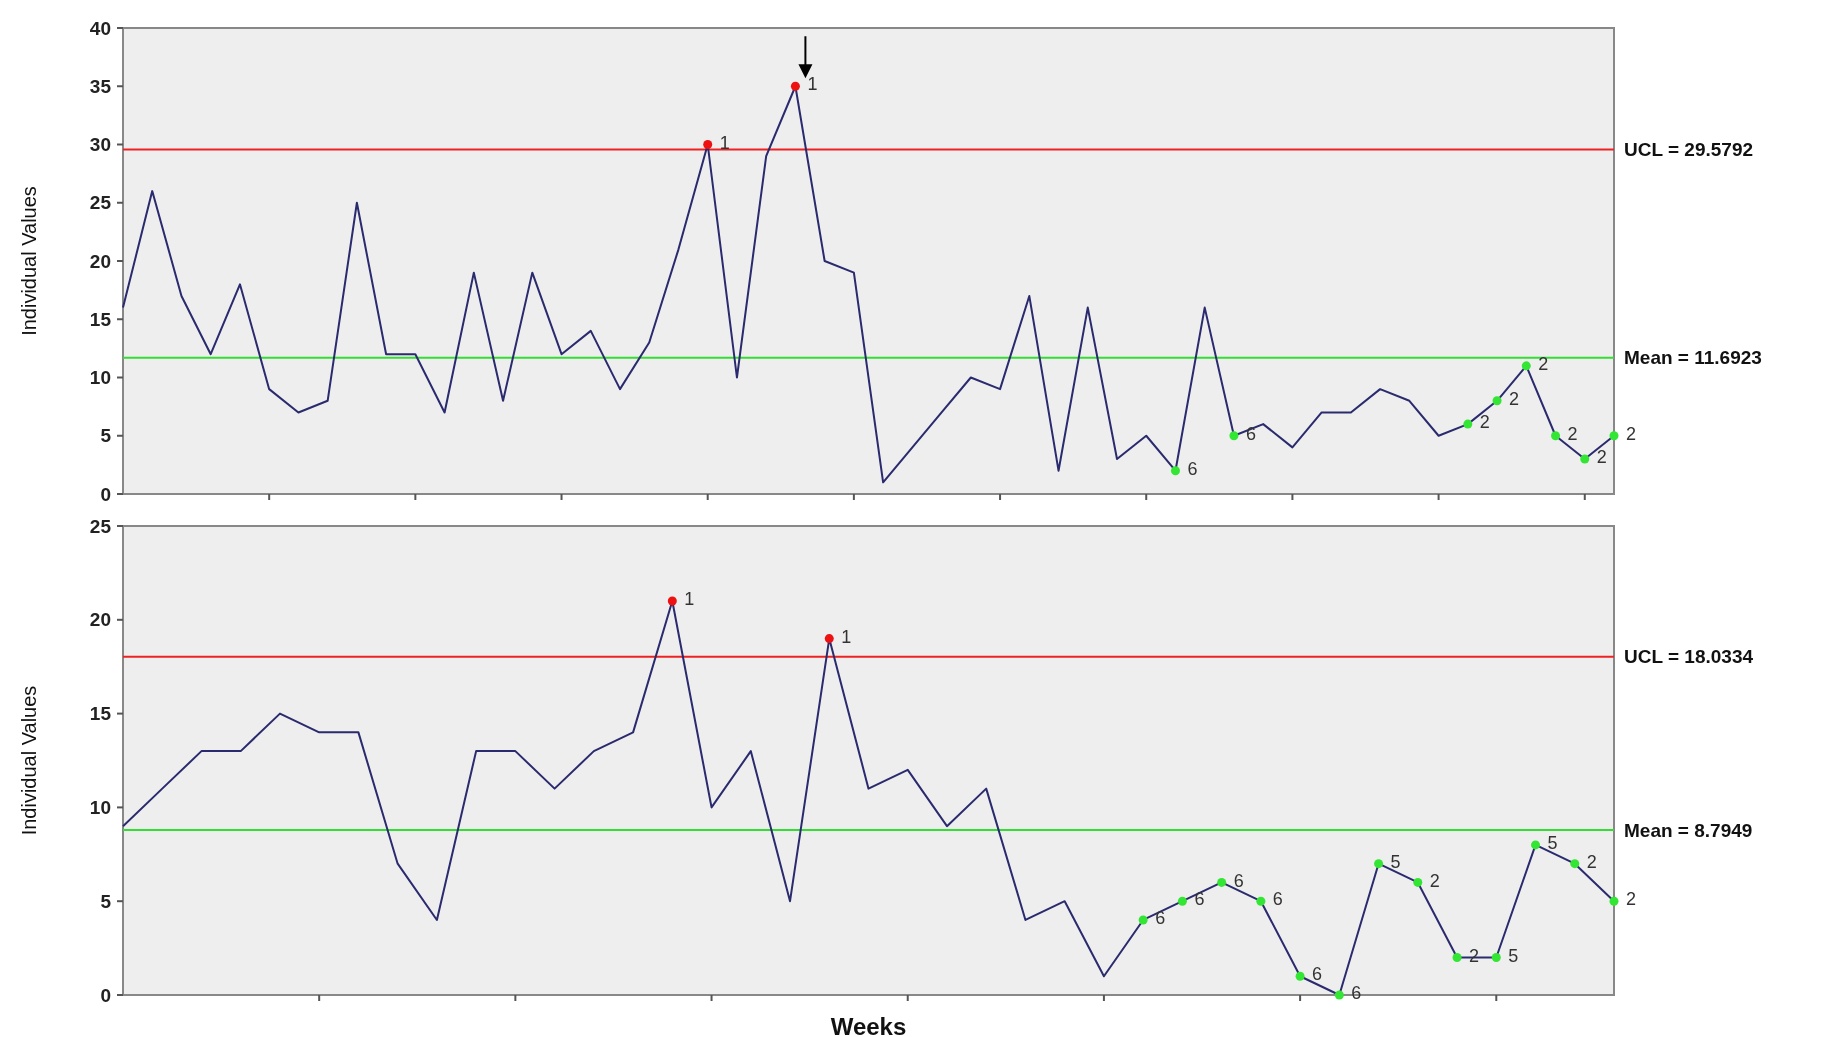 The width and height of the screenshot is (1845, 1037). Describe the element at coordinates (1689, 150) in the screenshot. I see `ref-line-label: UCL = 29.5792` at that location.